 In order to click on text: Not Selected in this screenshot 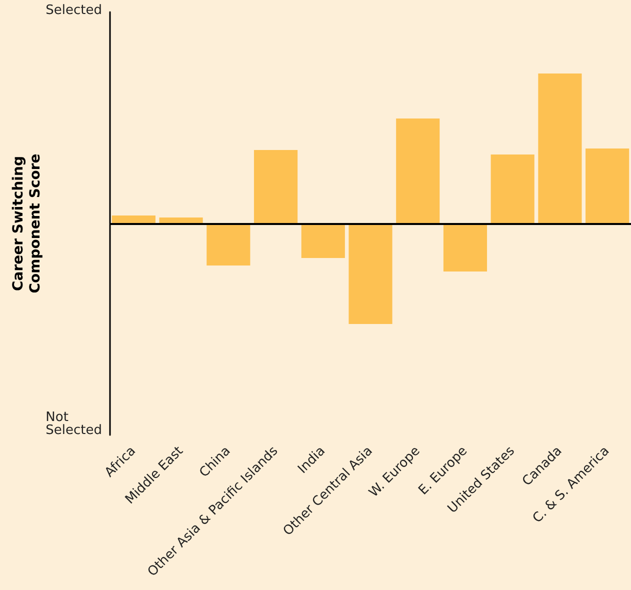, I will do `click(74, 424)`.